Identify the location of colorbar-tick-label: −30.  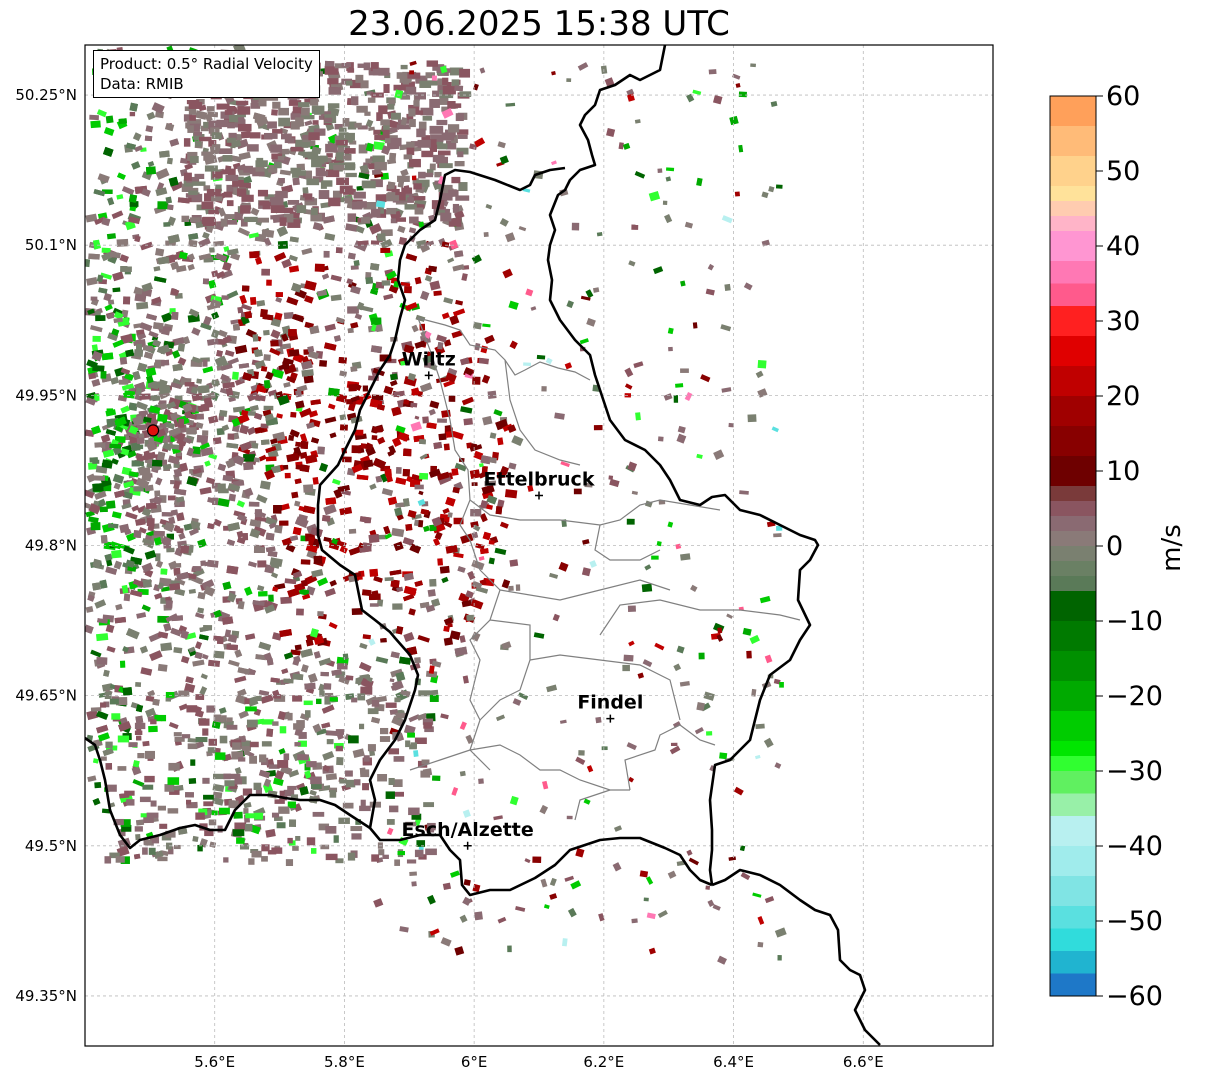
(1134, 771).